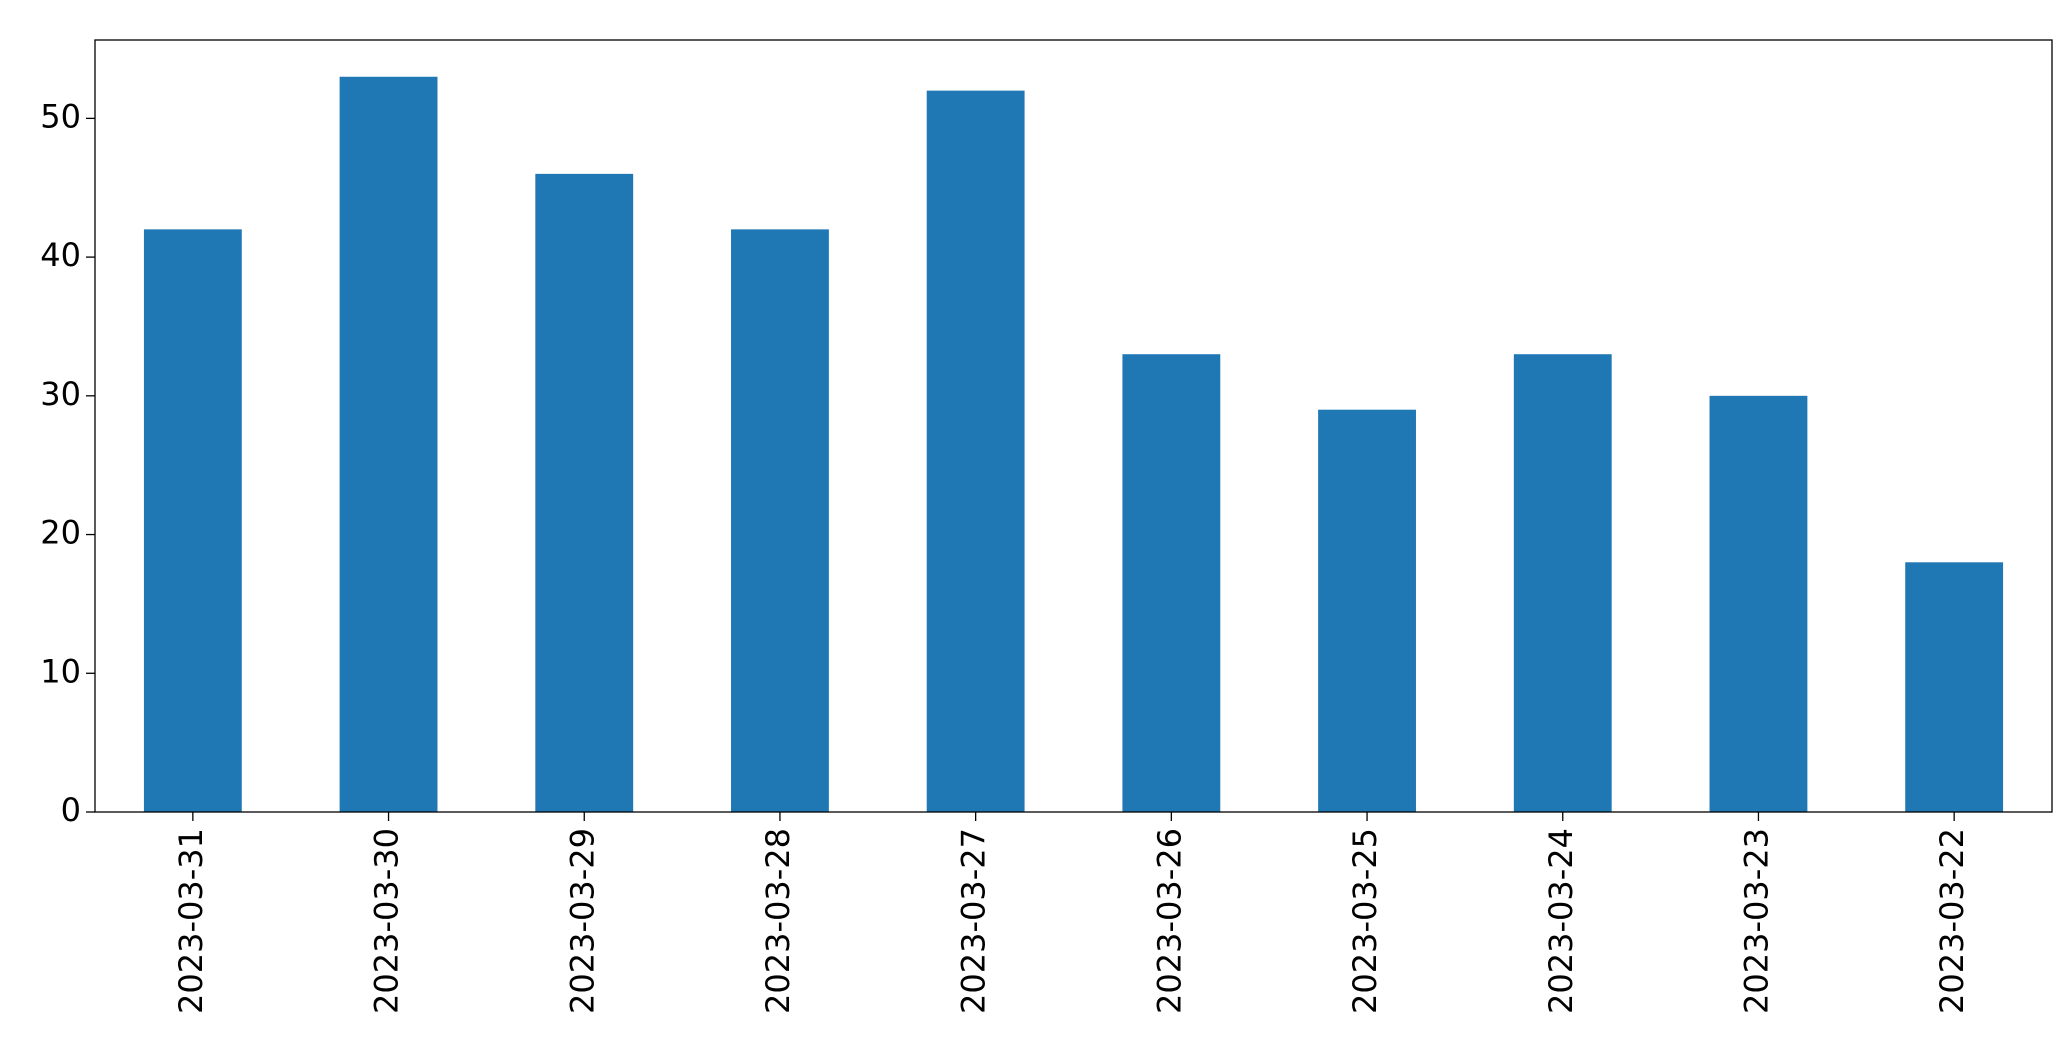 The height and width of the screenshot is (1061, 2071). What do you see at coordinates (1561, 921) in the screenshot?
I see `x-tick-label: 2023-03-24` at bounding box center [1561, 921].